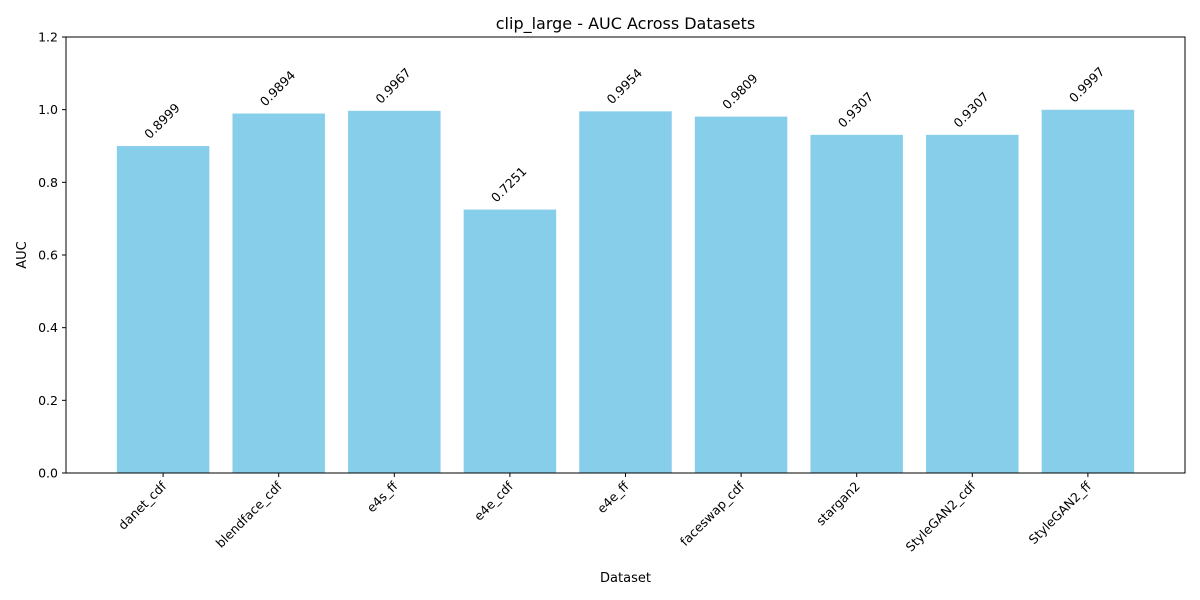 The height and width of the screenshot is (600, 1200). Describe the element at coordinates (22, 255) in the screenshot. I see `y-axis-label: AUC` at that location.